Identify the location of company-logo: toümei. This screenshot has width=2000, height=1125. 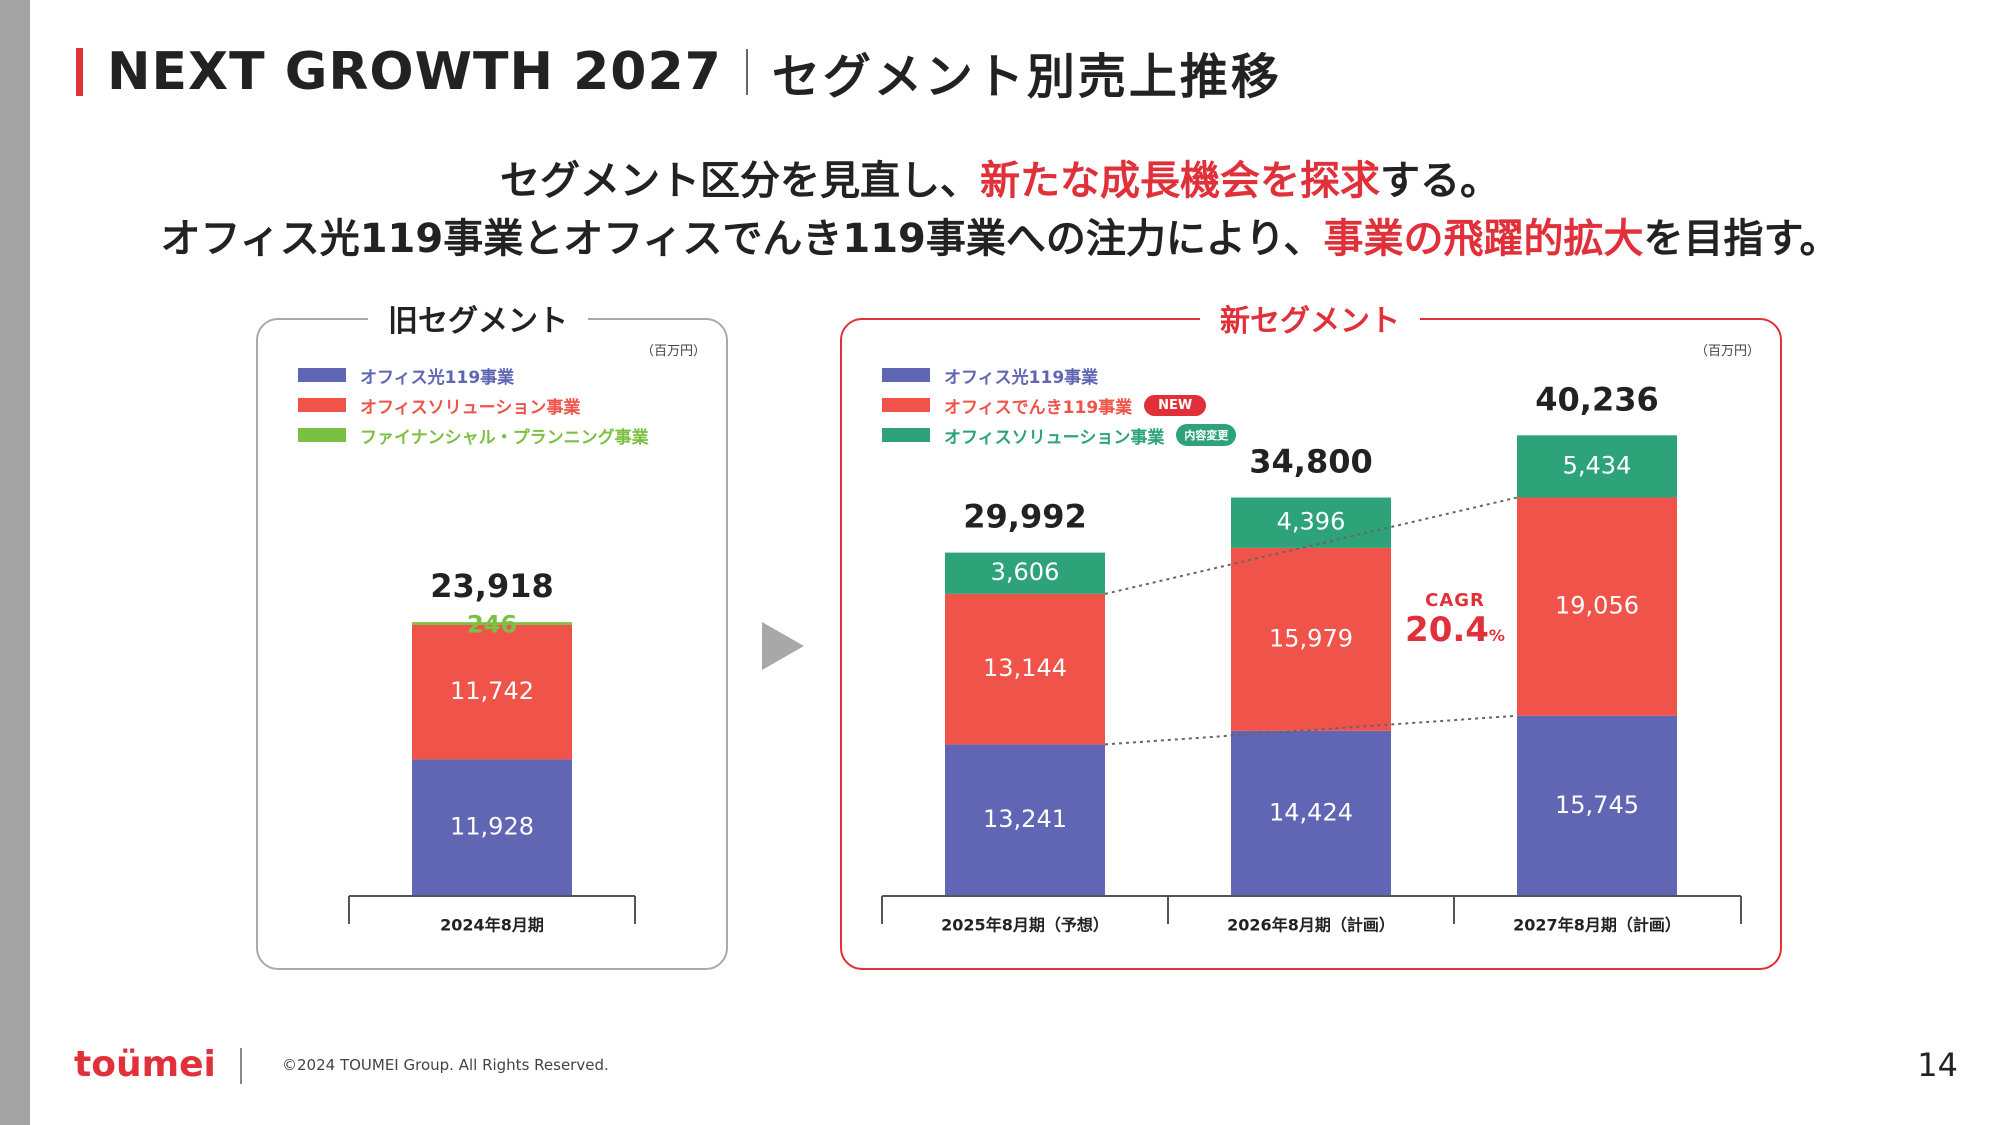
(145, 1064).